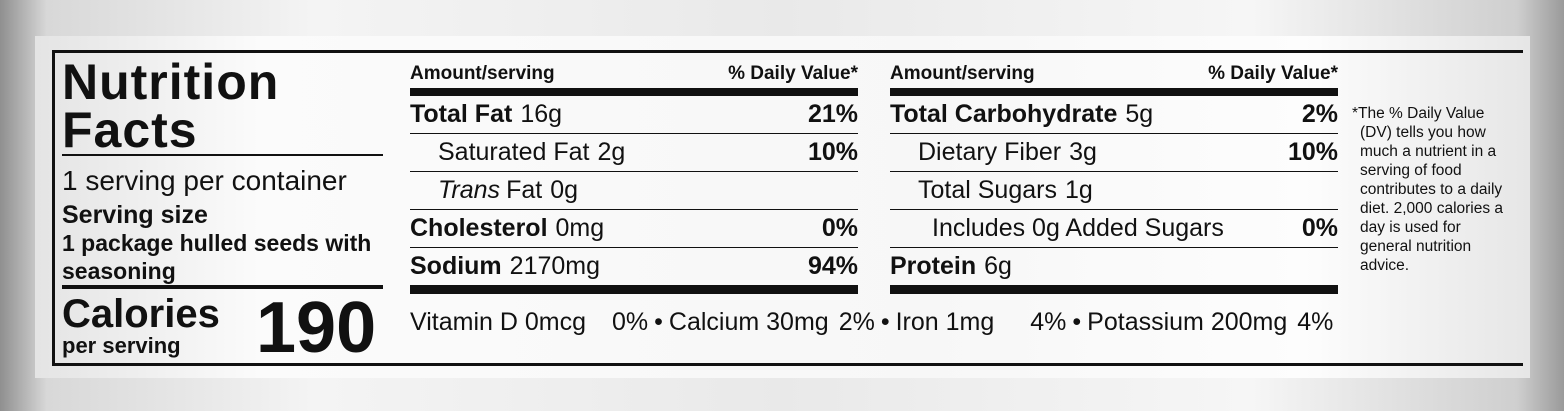 The image size is (1564, 411). I want to click on vitamin-dv: 2%, so click(856, 322).